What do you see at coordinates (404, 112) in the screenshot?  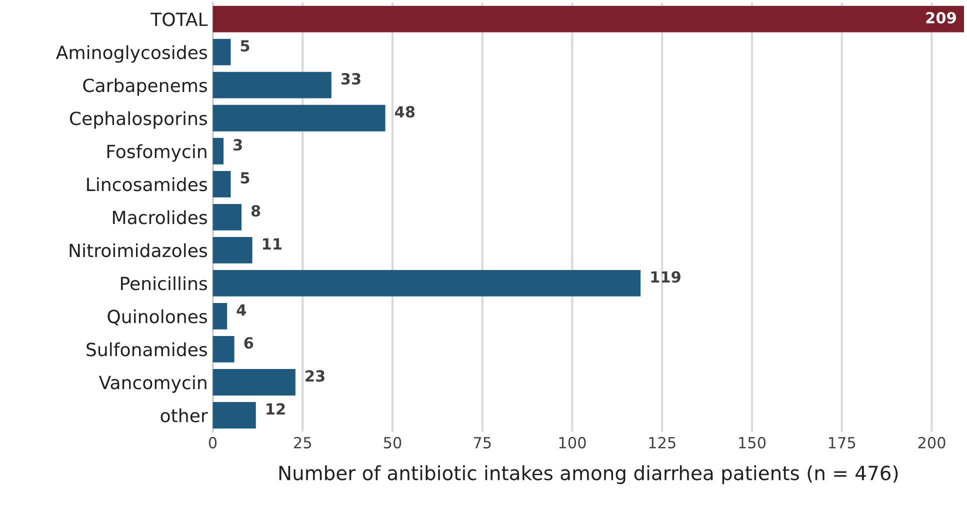 I see `data-label: 48` at bounding box center [404, 112].